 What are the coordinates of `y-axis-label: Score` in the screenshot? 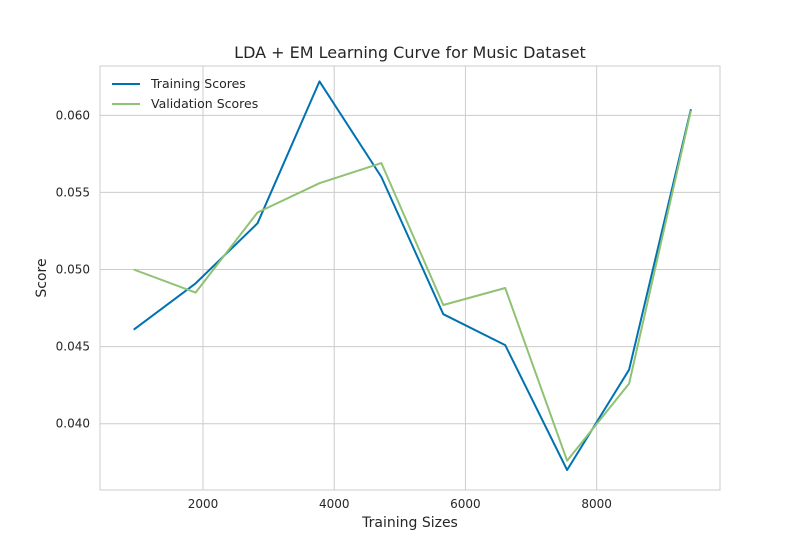 It's located at (42, 277).